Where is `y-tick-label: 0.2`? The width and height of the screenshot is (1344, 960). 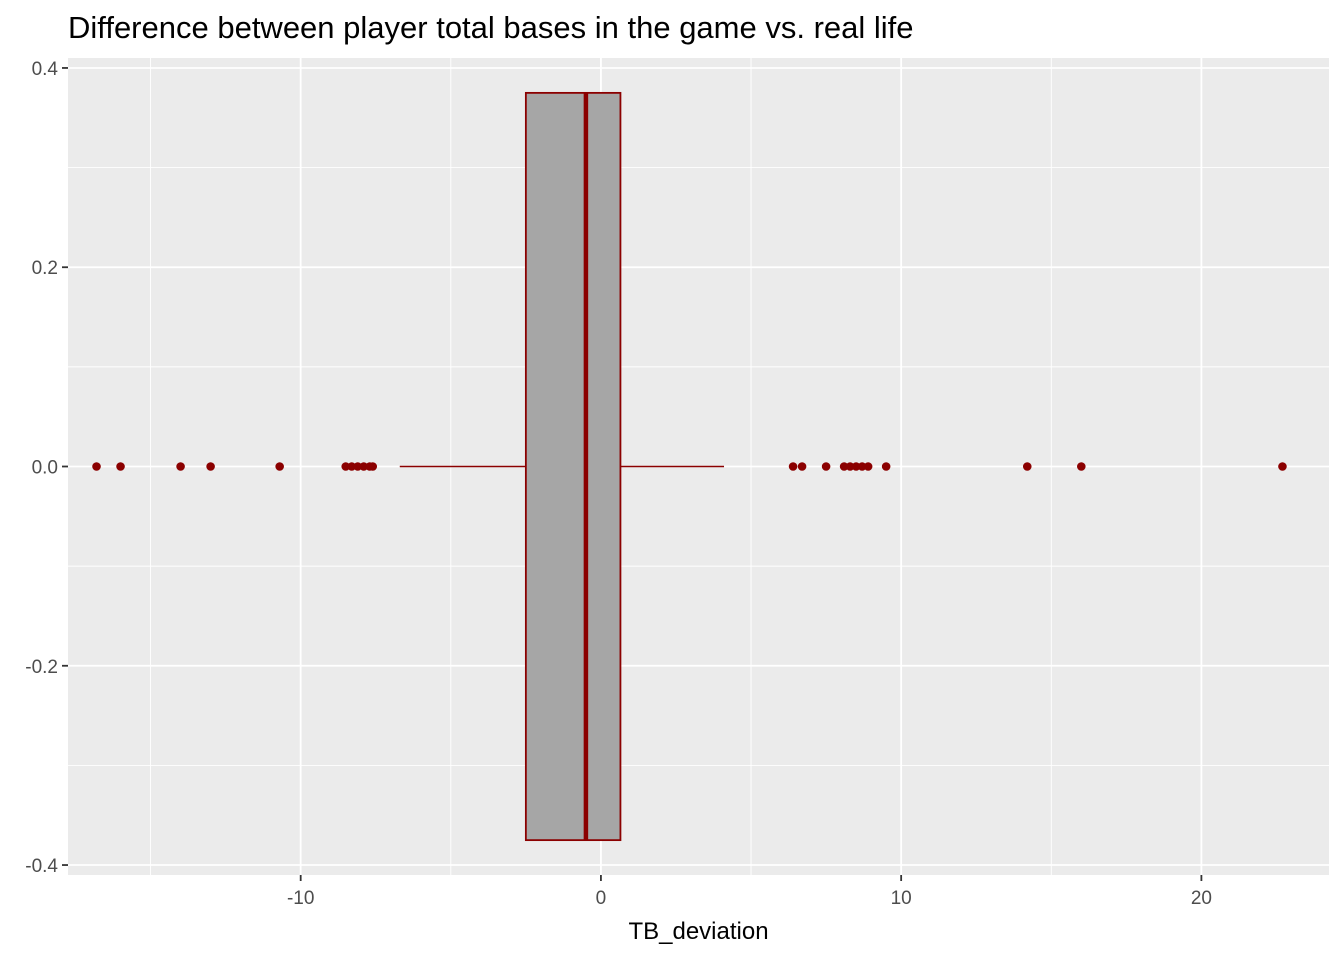
y-tick-label: 0.2 is located at coordinates (45, 268).